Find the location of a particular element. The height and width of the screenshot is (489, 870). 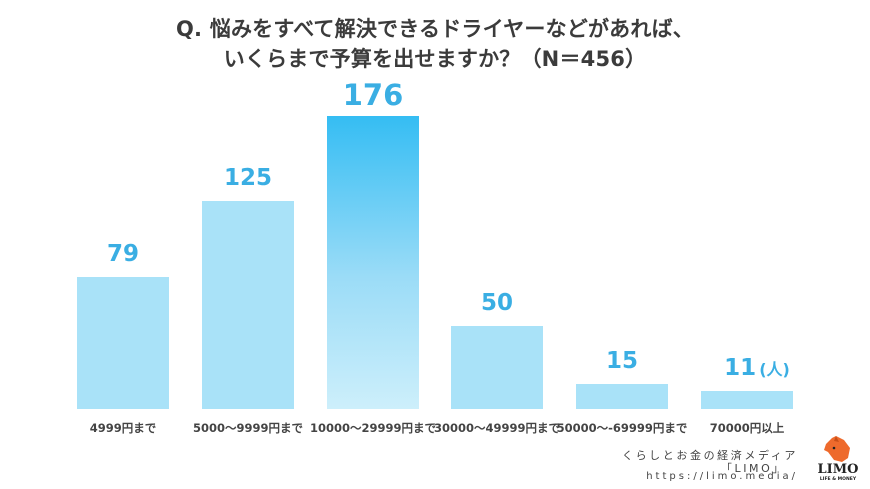

unit-label: (人) is located at coordinates (774, 369).